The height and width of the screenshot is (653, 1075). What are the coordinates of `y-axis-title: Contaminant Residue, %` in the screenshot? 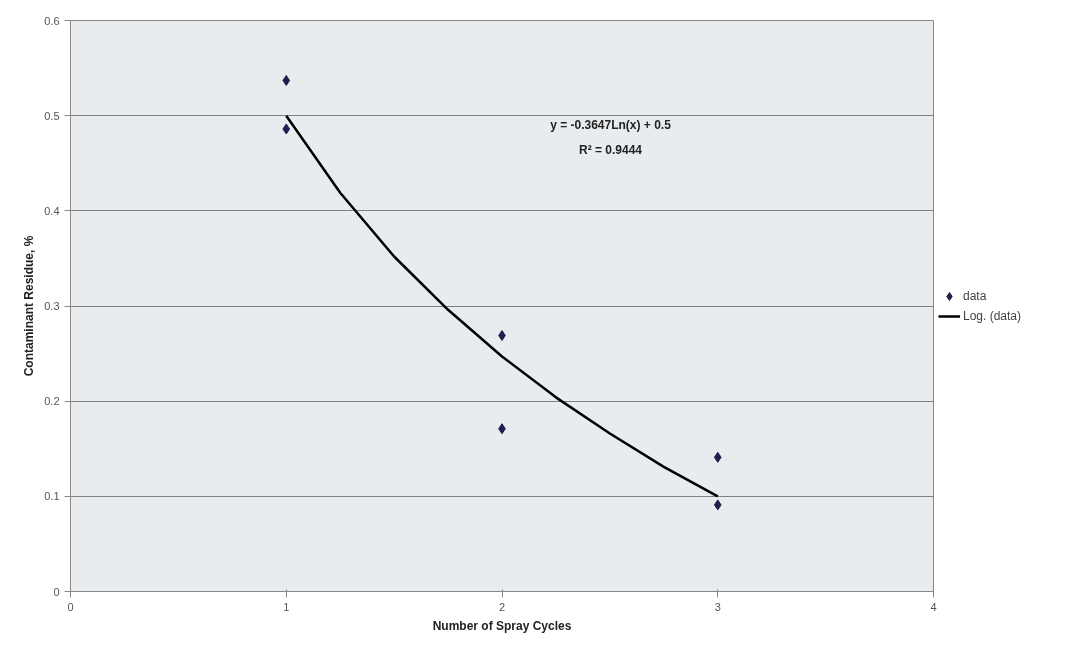 It's located at (29, 306).